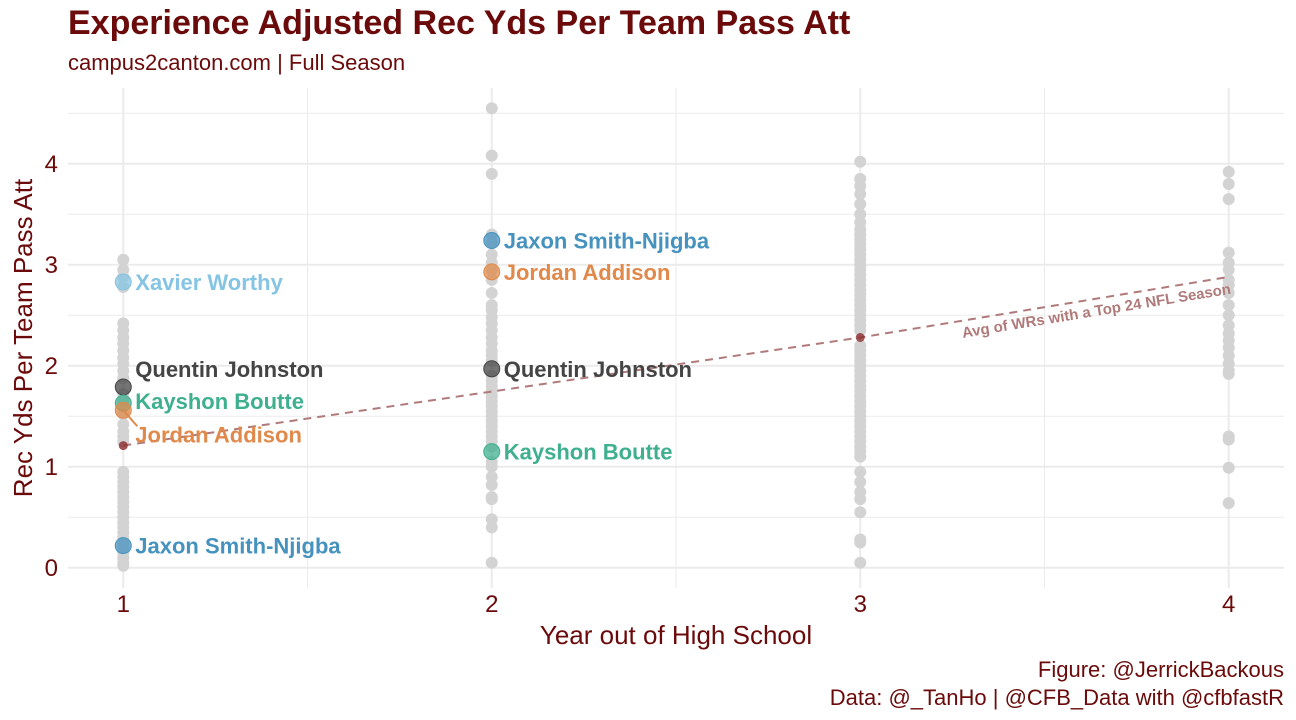 This screenshot has width=1296, height=720. What do you see at coordinates (491, 604) in the screenshot?
I see `x-tick-label: 2` at bounding box center [491, 604].